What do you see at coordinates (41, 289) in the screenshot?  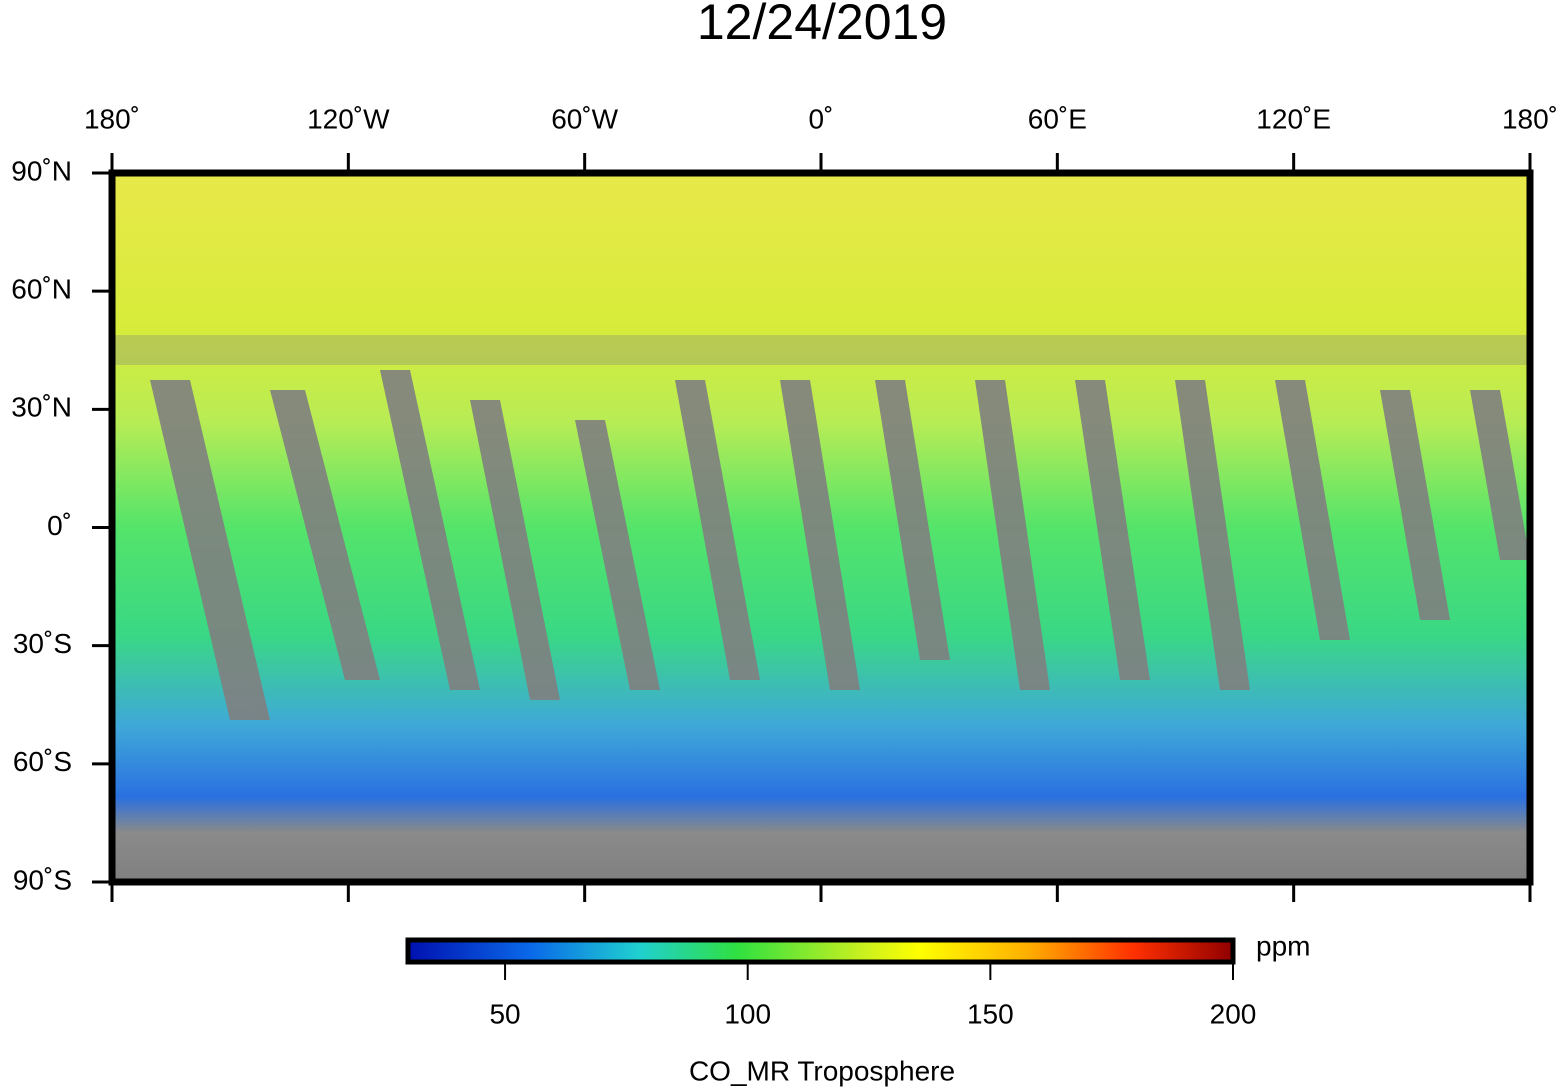 I see `lat-tick-label: 60˚N` at bounding box center [41, 289].